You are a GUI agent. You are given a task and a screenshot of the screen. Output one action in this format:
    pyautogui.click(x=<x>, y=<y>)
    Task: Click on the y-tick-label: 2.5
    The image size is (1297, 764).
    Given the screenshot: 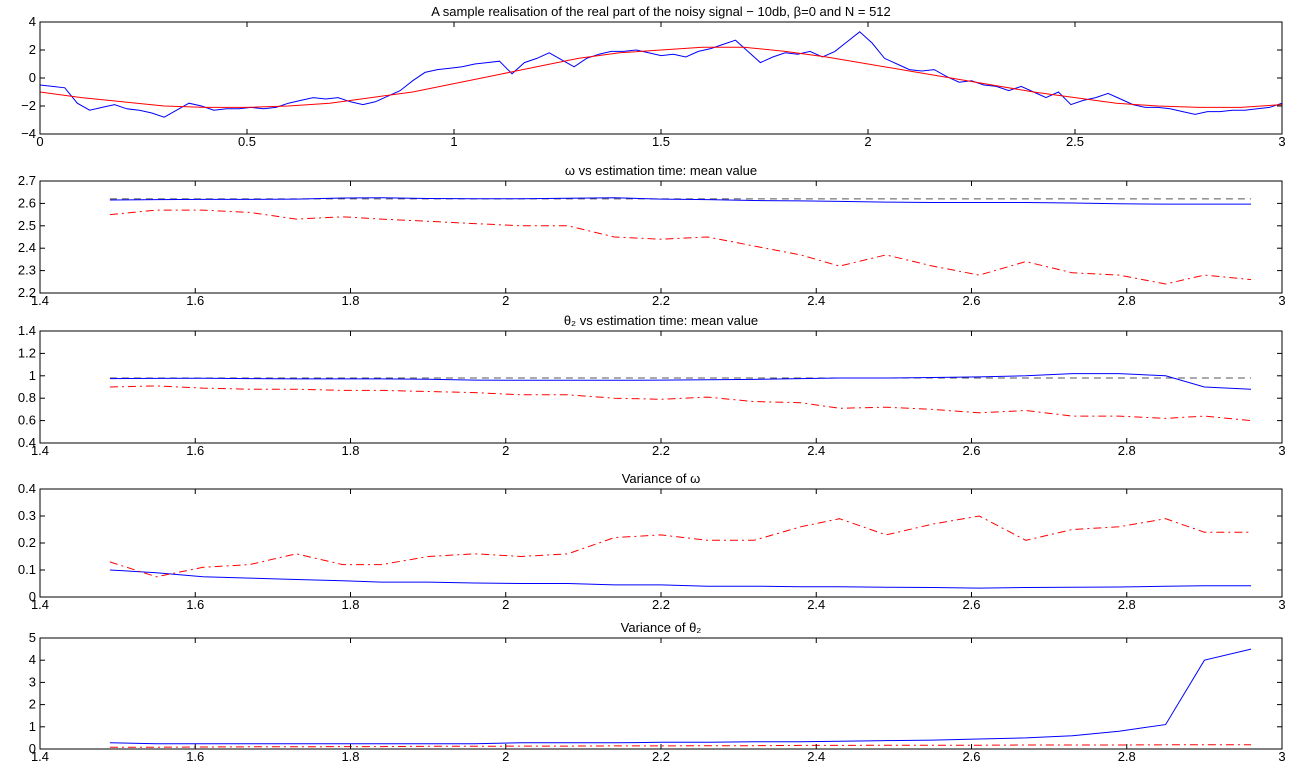 What is the action you would take?
    pyautogui.click(x=27, y=225)
    